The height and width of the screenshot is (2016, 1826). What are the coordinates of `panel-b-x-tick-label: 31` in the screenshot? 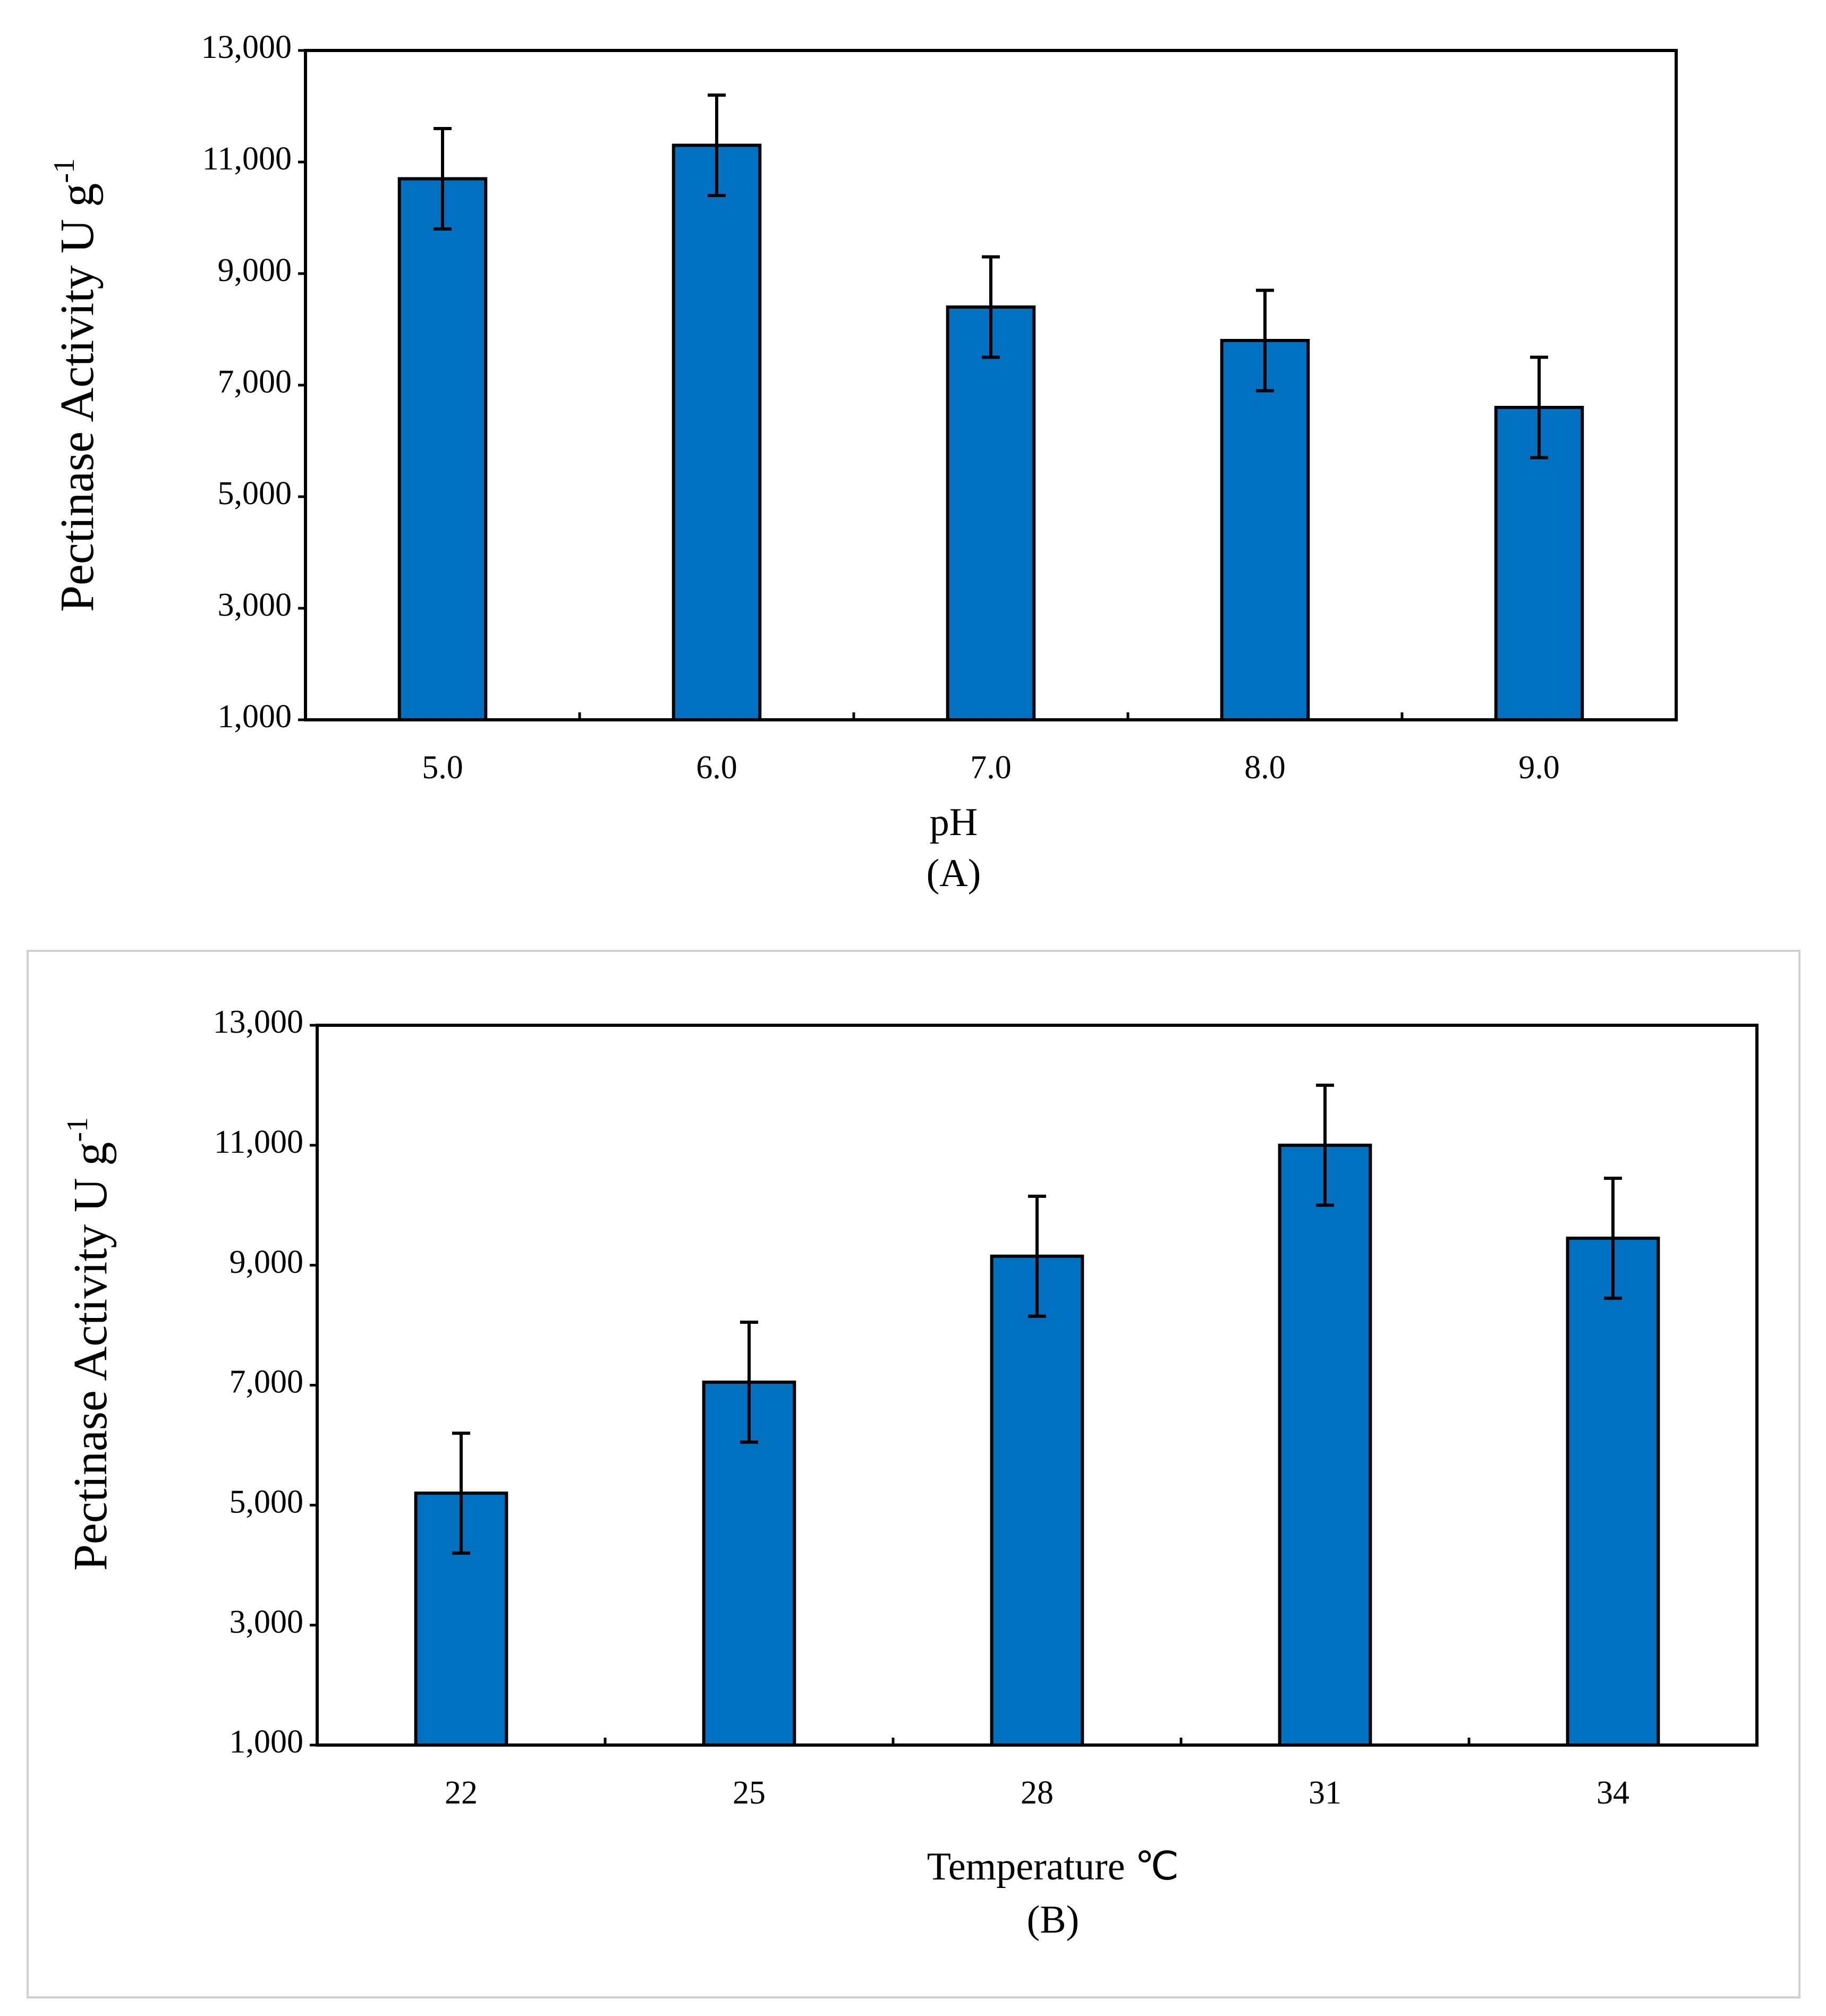 It's located at (1325, 1793).